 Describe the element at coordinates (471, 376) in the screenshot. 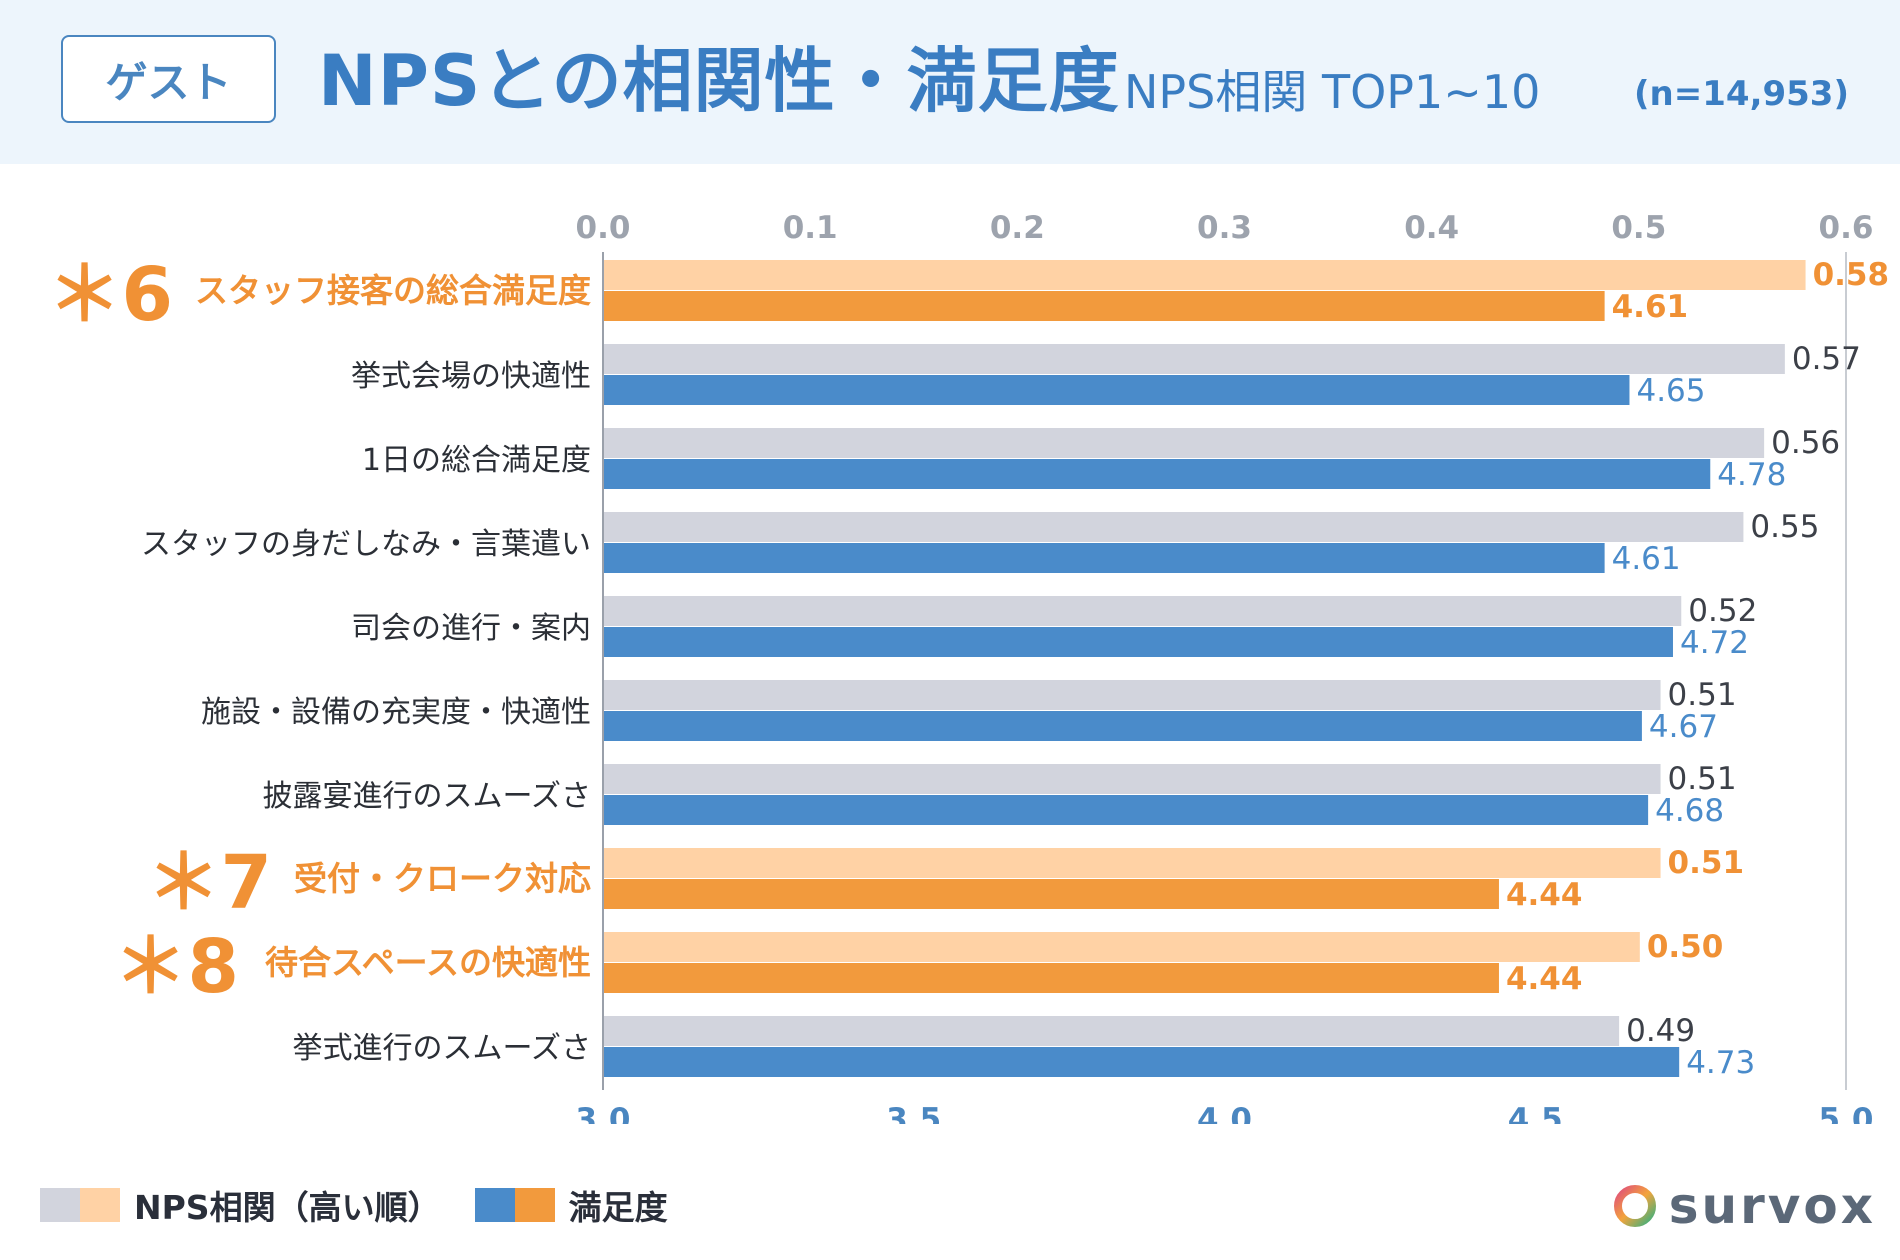

I see `category-label: 挙式会場の快適性` at that location.